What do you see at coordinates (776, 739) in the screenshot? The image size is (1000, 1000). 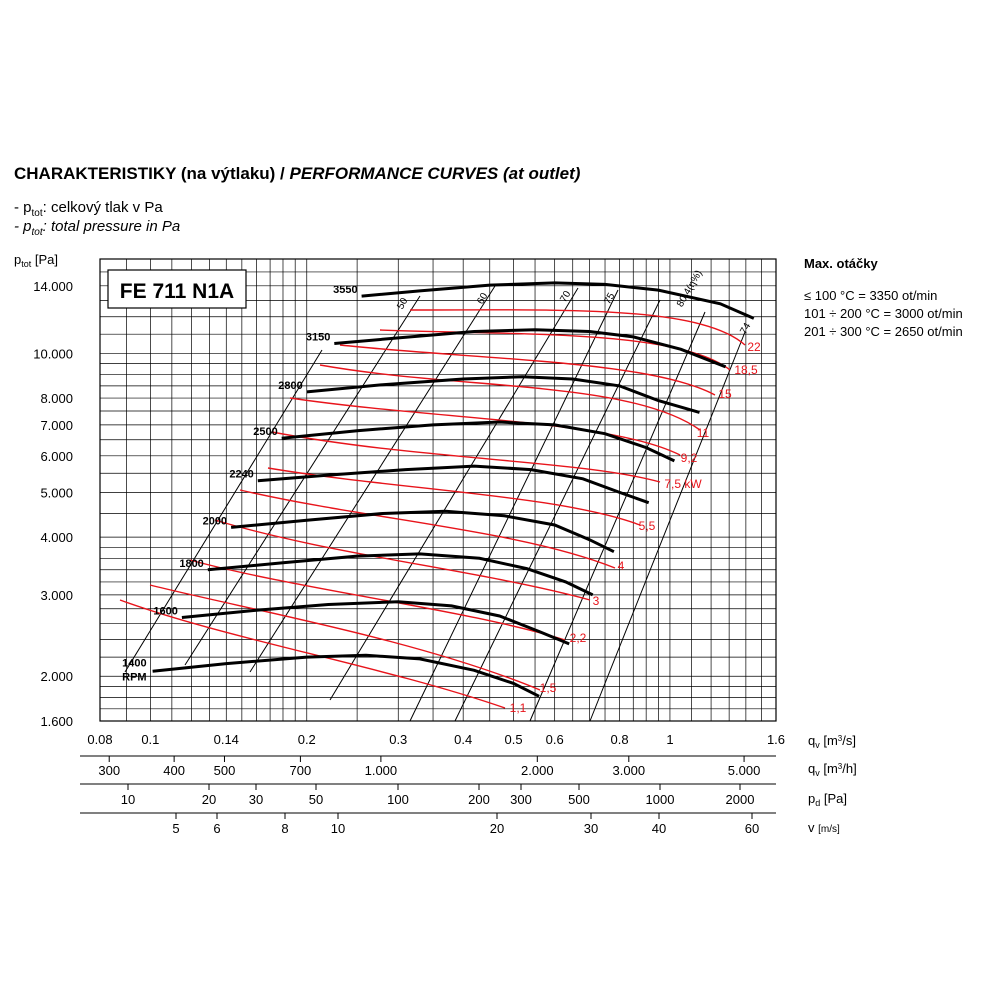 I see `x-tick-label: 1.6` at bounding box center [776, 739].